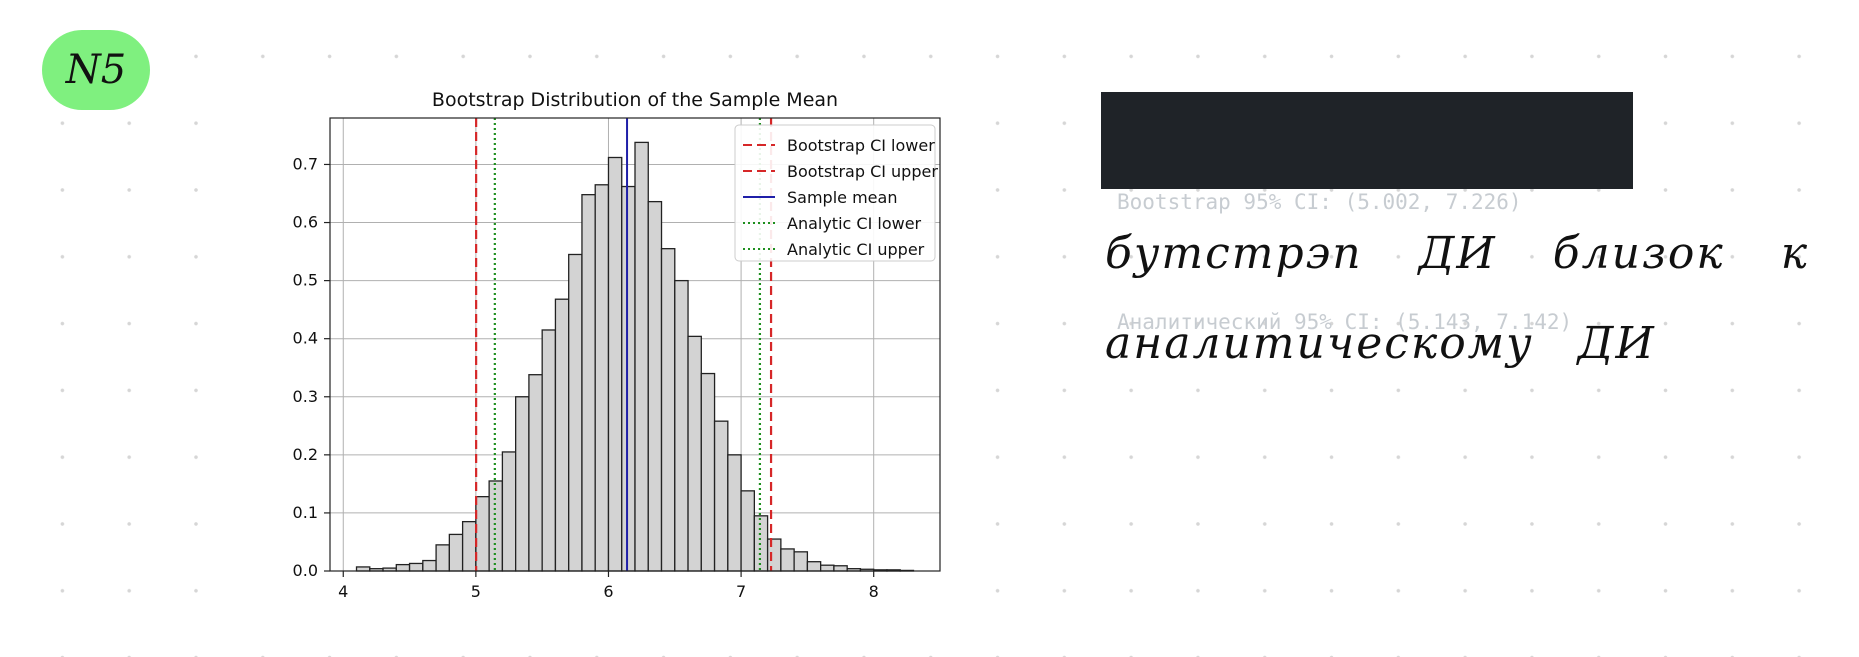  I want to click on legend-label: Analytic CI lower, so click(854, 223).